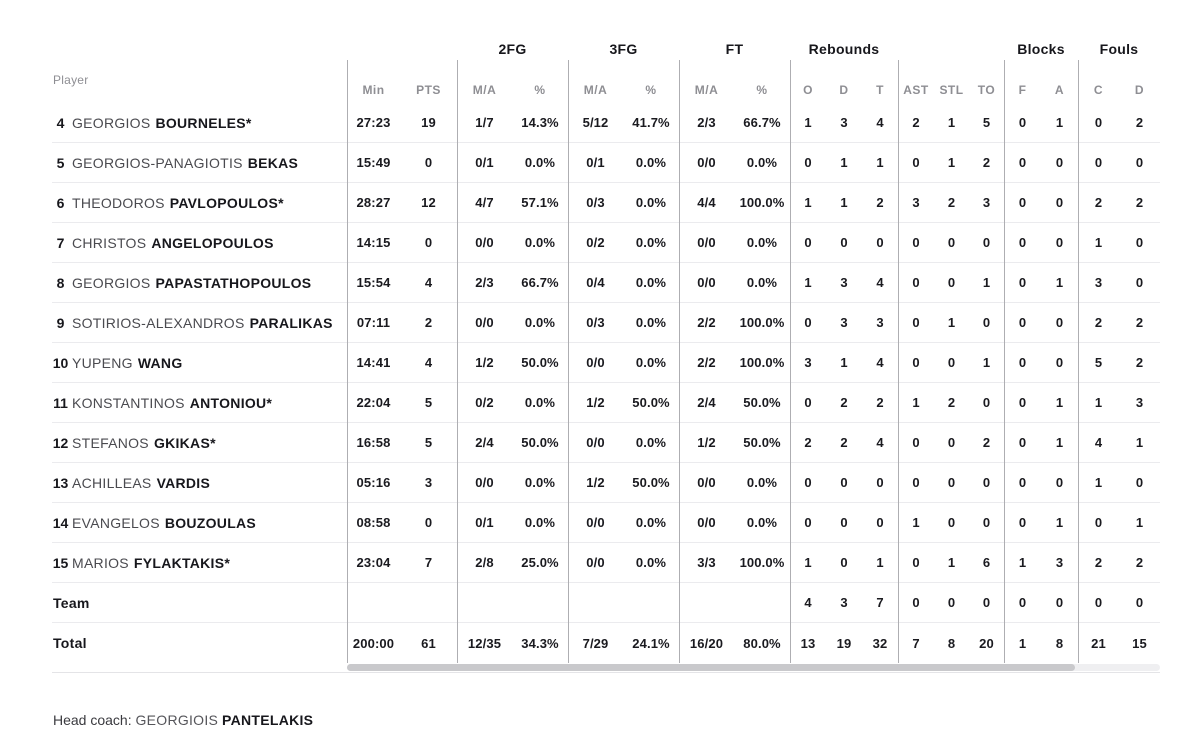 The width and height of the screenshot is (1195, 754). I want to click on player-first-name: SOTIRIOS-ALEXANDROS, so click(158, 322).